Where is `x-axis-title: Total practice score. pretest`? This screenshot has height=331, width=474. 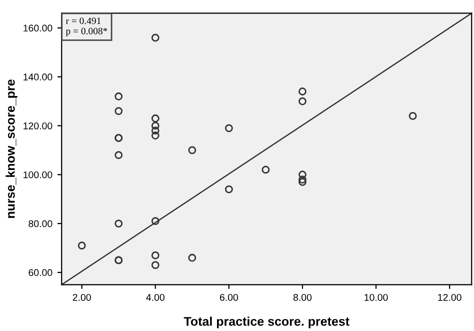 x-axis-title: Total practice score. pretest is located at coordinates (267, 322).